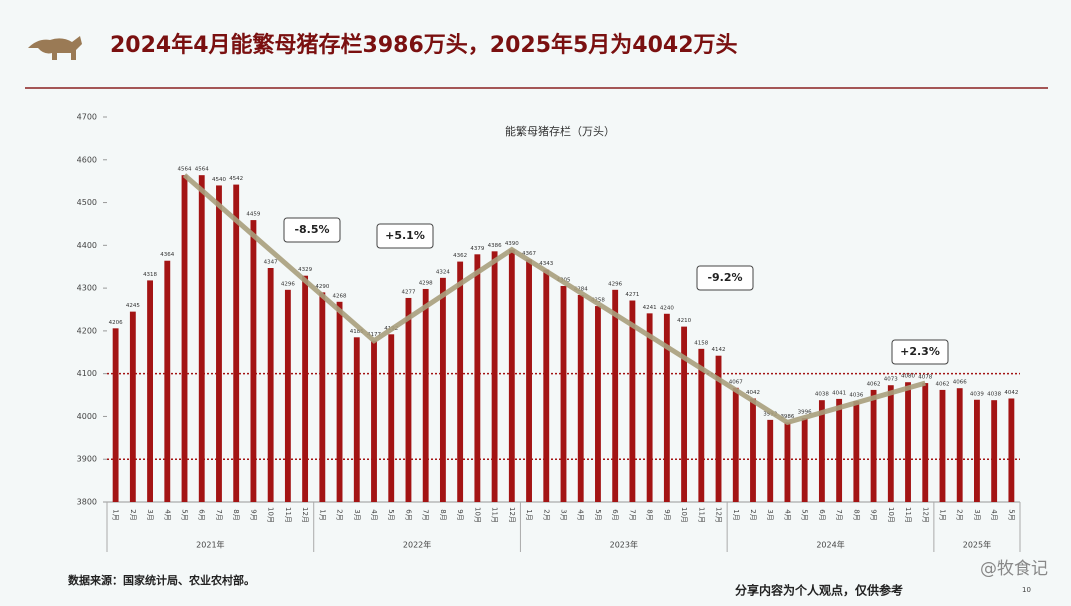 The width and height of the screenshot is (1071, 606). I want to click on y-tick-label: 4500, so click(87, 202).